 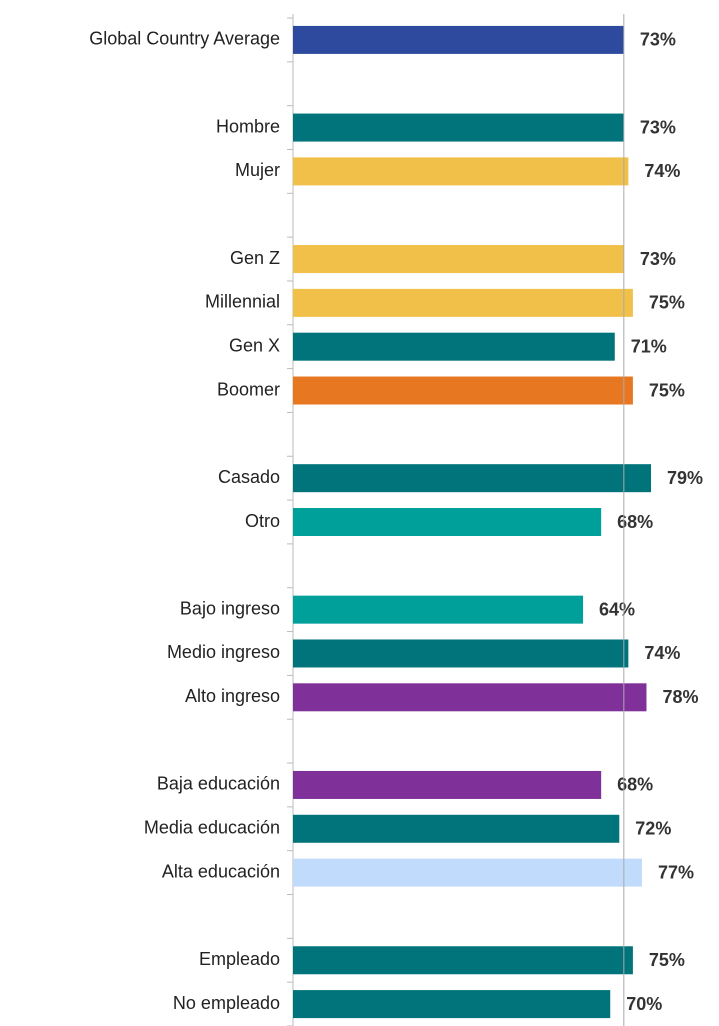 I want to click on value-label: 71%, so click(x=649, y=346).